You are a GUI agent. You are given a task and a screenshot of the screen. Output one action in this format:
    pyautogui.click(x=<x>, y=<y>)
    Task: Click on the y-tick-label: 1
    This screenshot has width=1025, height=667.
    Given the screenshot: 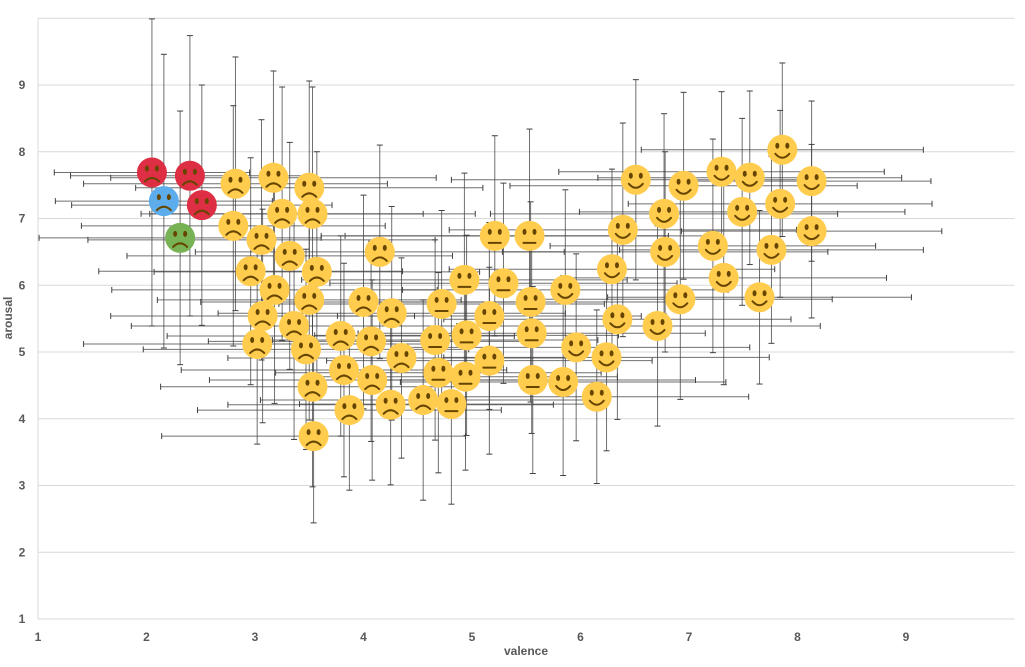 What is the action you would take?
    pyautogui.click(x=22, y=619)
    